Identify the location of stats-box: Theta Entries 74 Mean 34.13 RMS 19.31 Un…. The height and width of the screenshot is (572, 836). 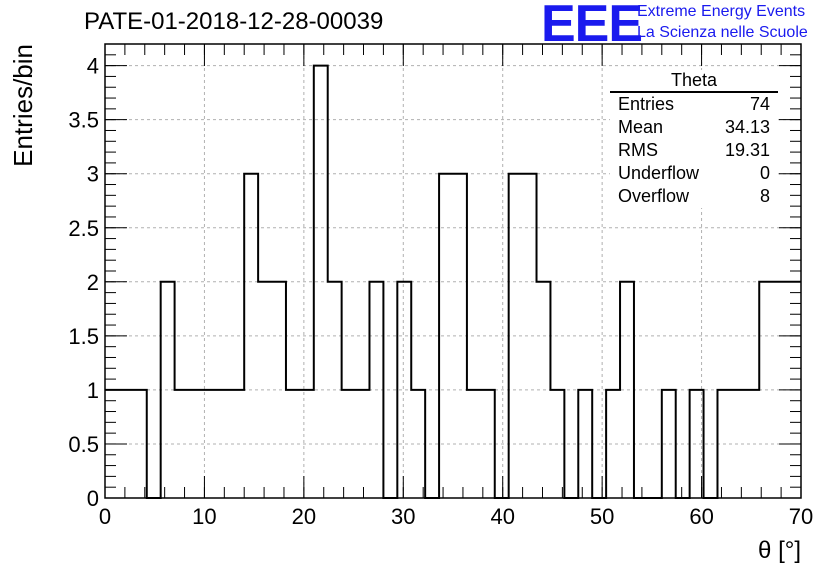
(694, 139).